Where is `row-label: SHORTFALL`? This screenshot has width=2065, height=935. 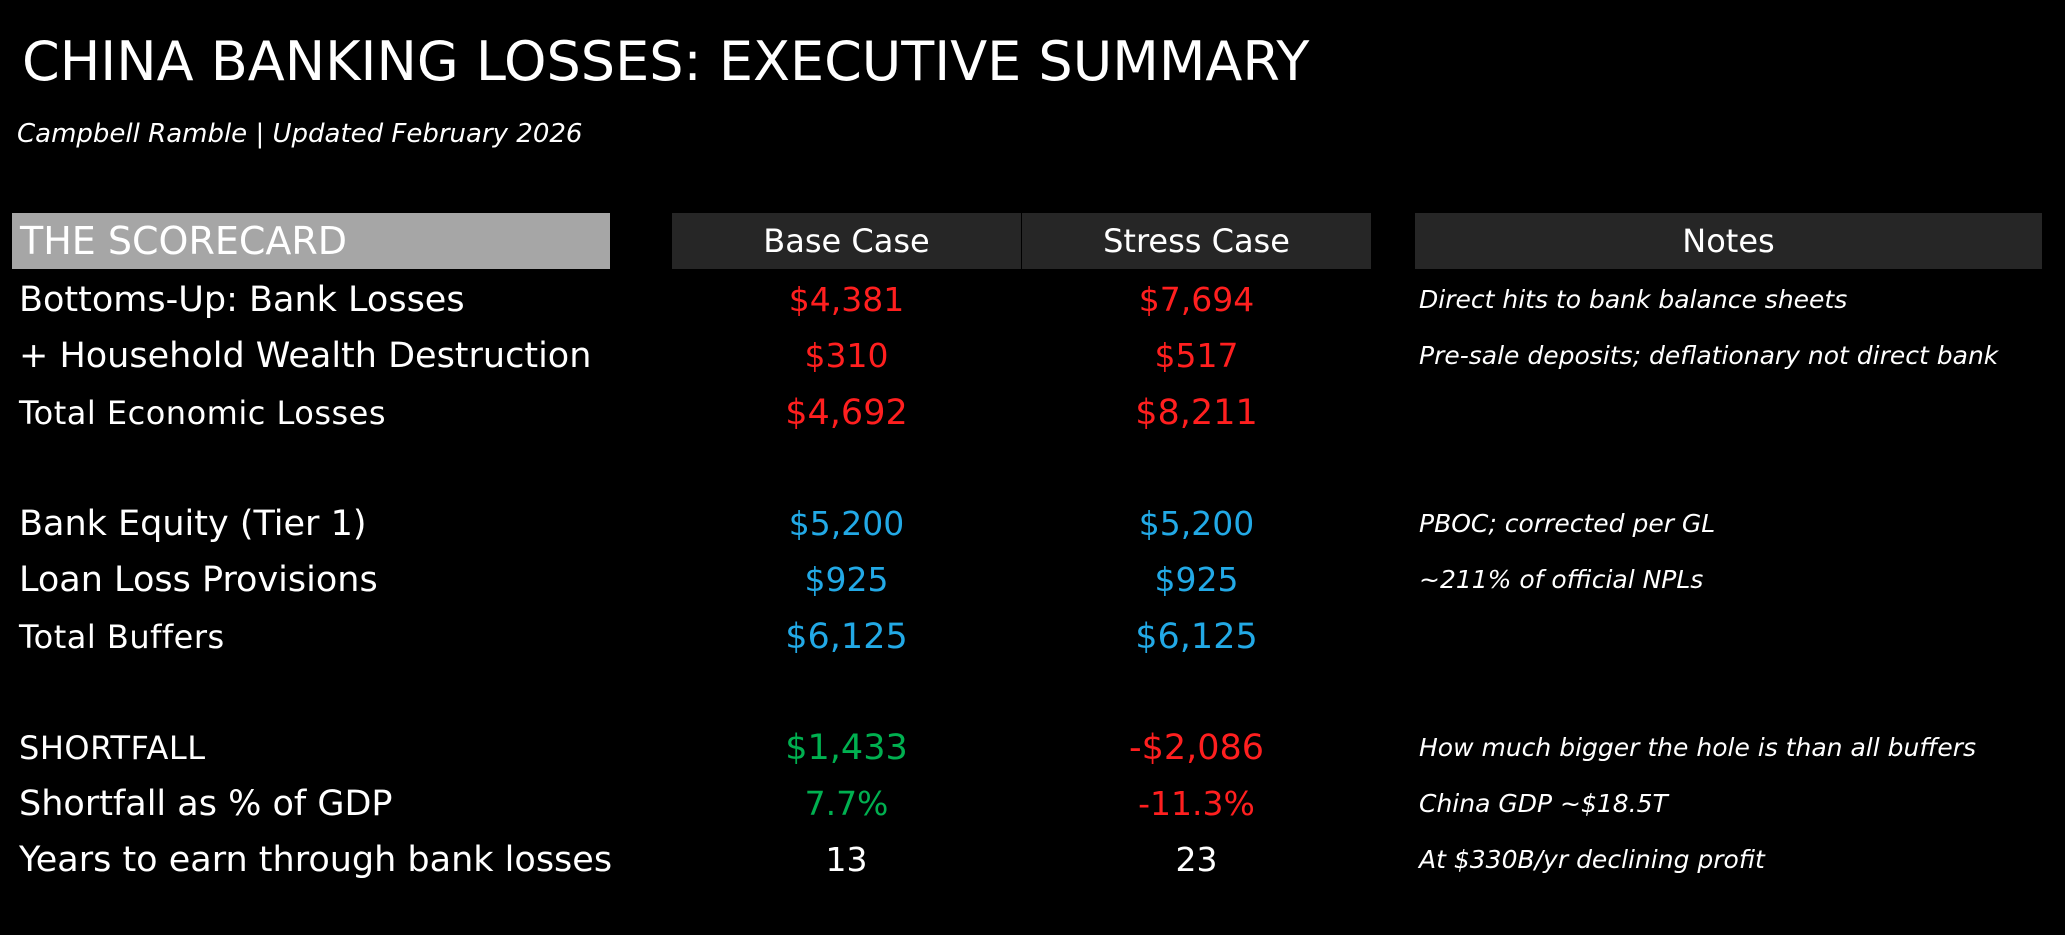 row-label: SHORTFALL is located at coordinates (112, 748).